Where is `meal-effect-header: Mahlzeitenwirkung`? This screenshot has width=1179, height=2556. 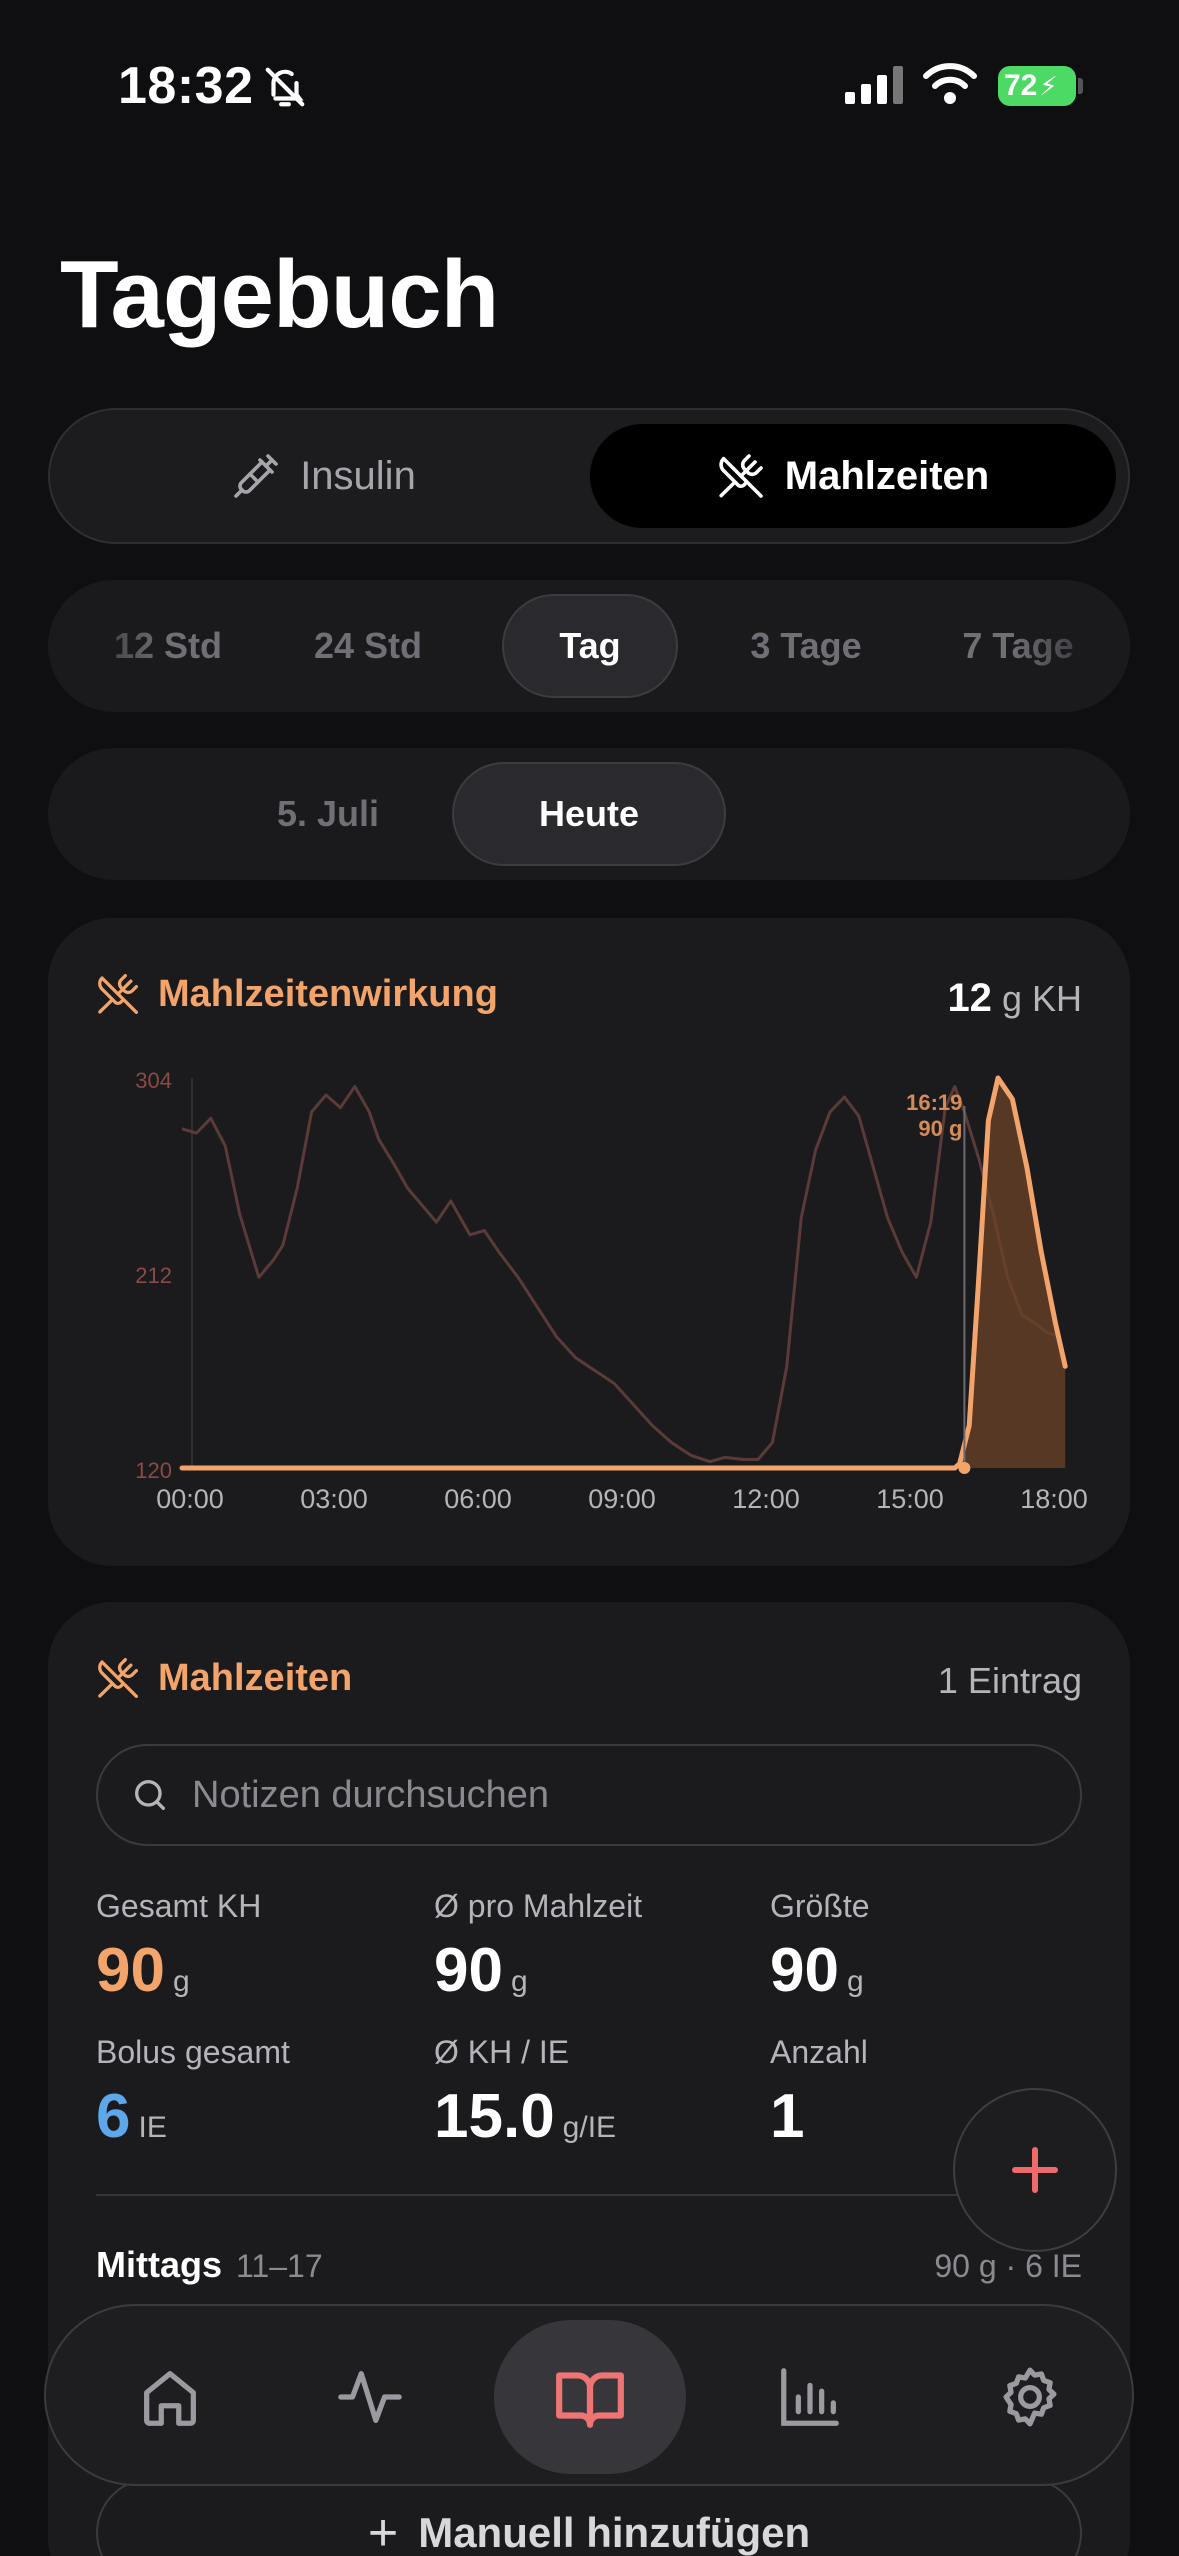 meal-effect-header: Mahlzeitenwirkung is located at coordinates (297, 994).